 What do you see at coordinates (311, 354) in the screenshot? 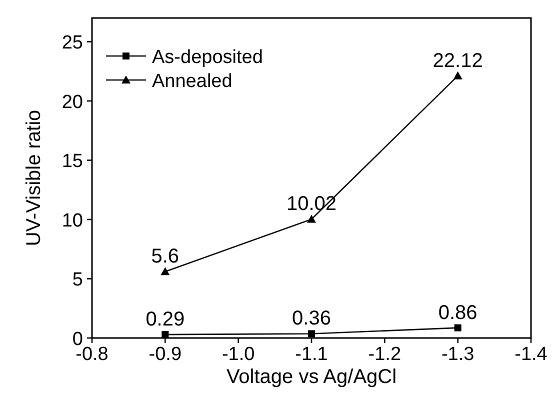
I see `x-tick-label: -1.1` at bounding box center [311, 354].